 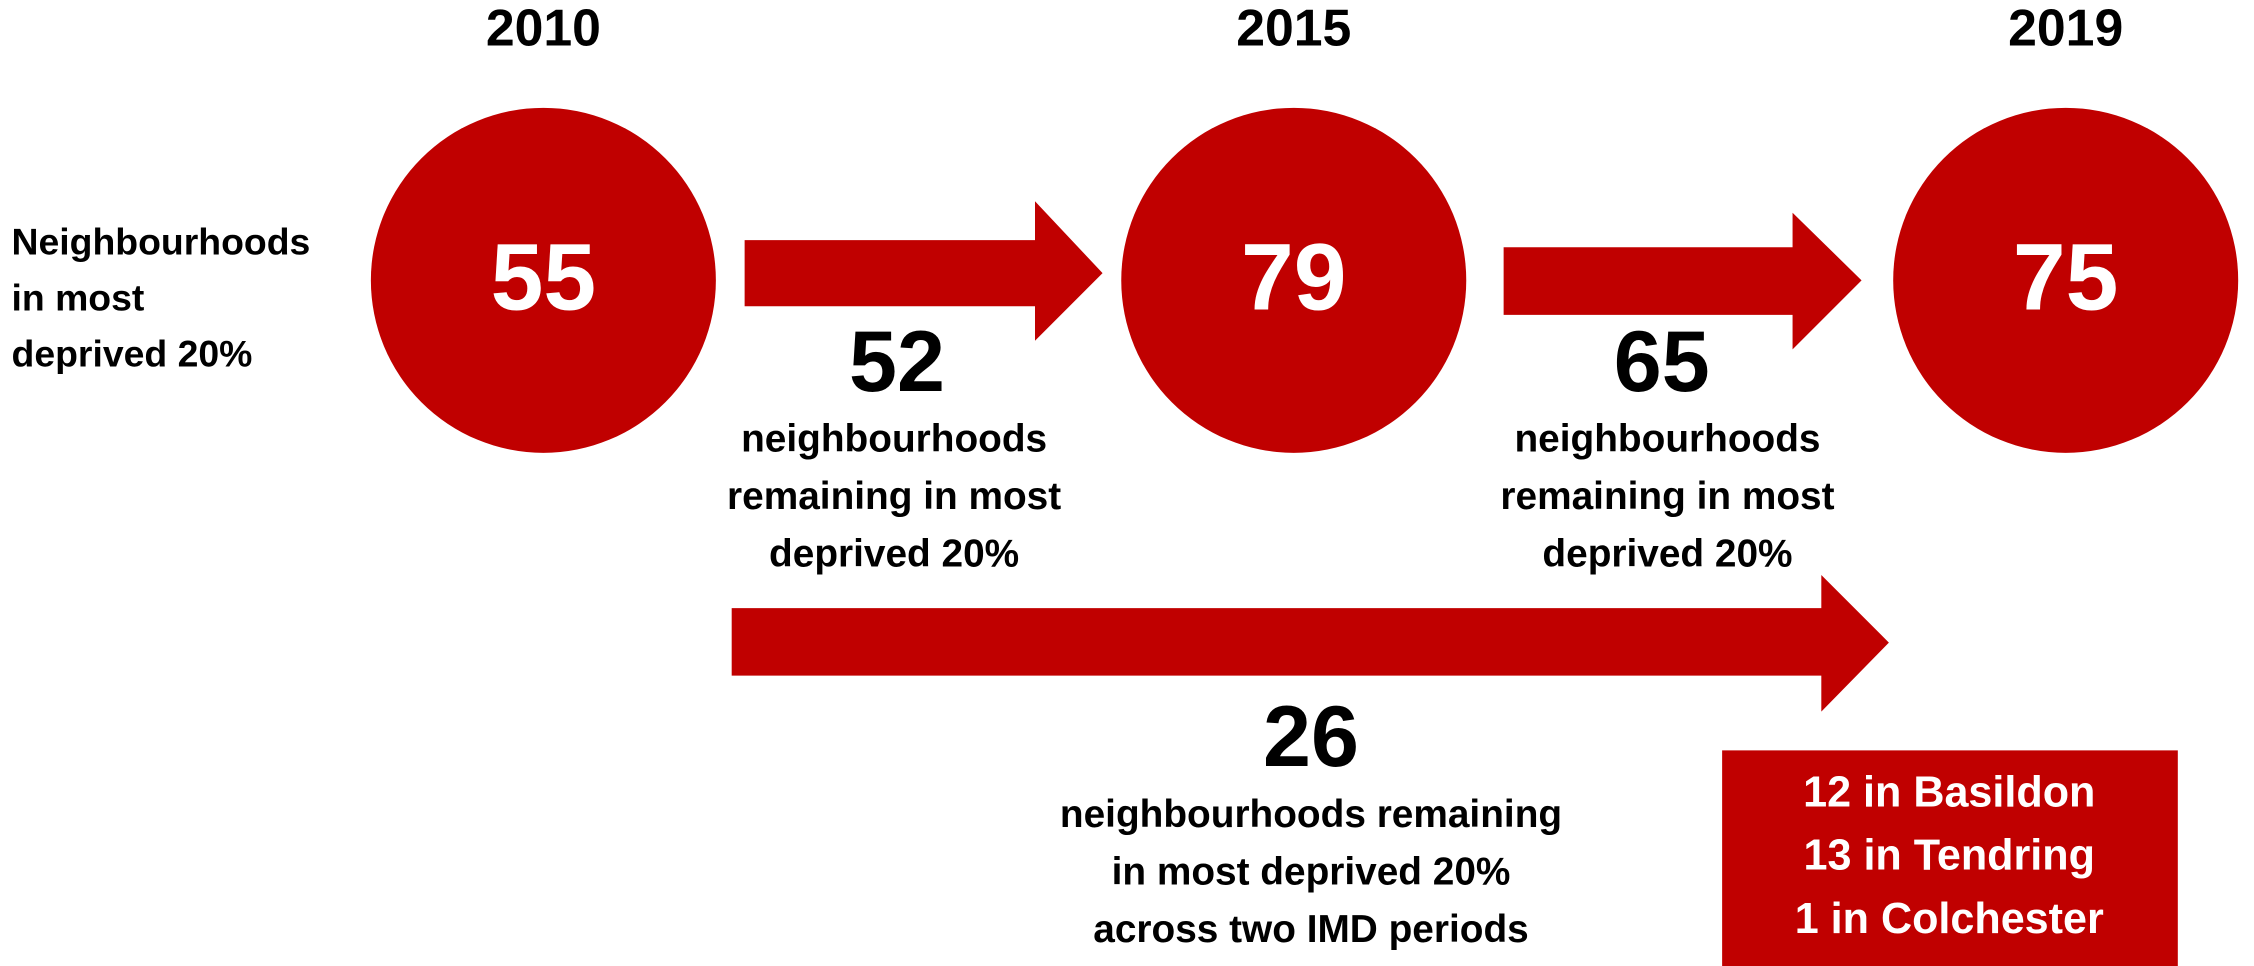 What do you see at coordinates (543, 28) in the screenshot?
I see `year: 2010` at bounding box center [543, 28].